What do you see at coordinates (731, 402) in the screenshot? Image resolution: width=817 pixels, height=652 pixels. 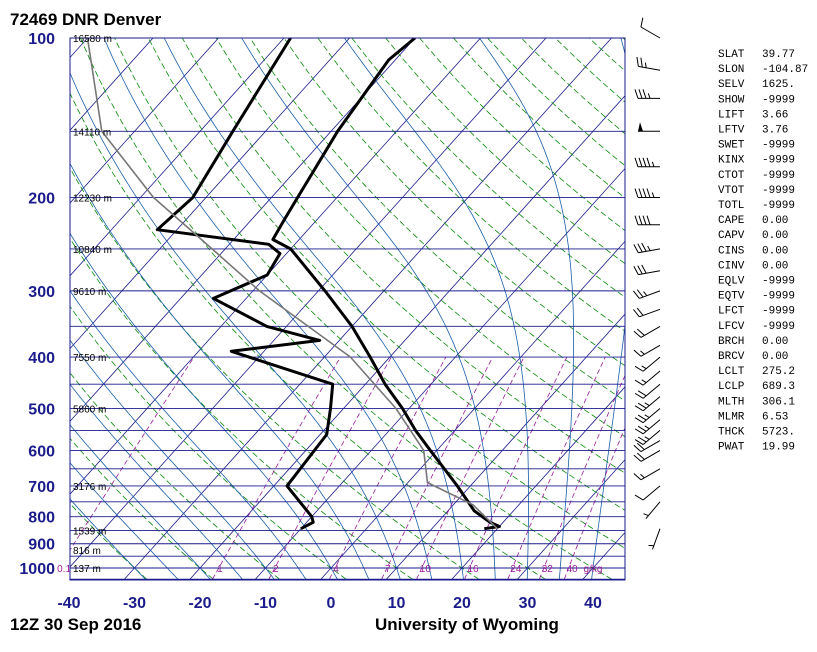 I see `index-name: MLTH` at bounding box center [731, 402].